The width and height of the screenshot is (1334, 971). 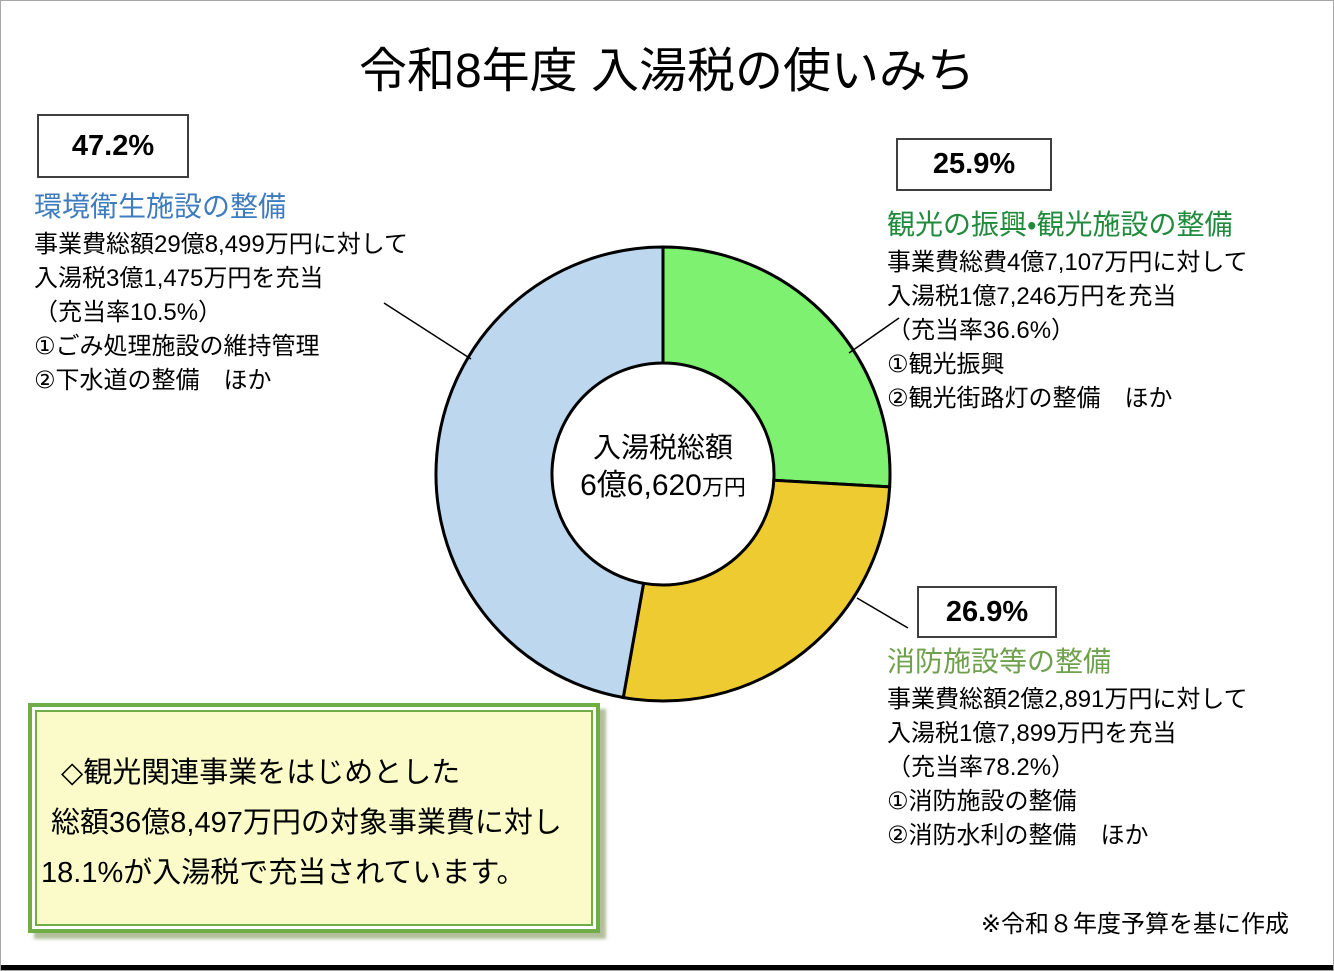 What do you see at coordinates (427, 331) in the screenshot?
I see `leader-line-kankyo` at bounding box center [427, 331].